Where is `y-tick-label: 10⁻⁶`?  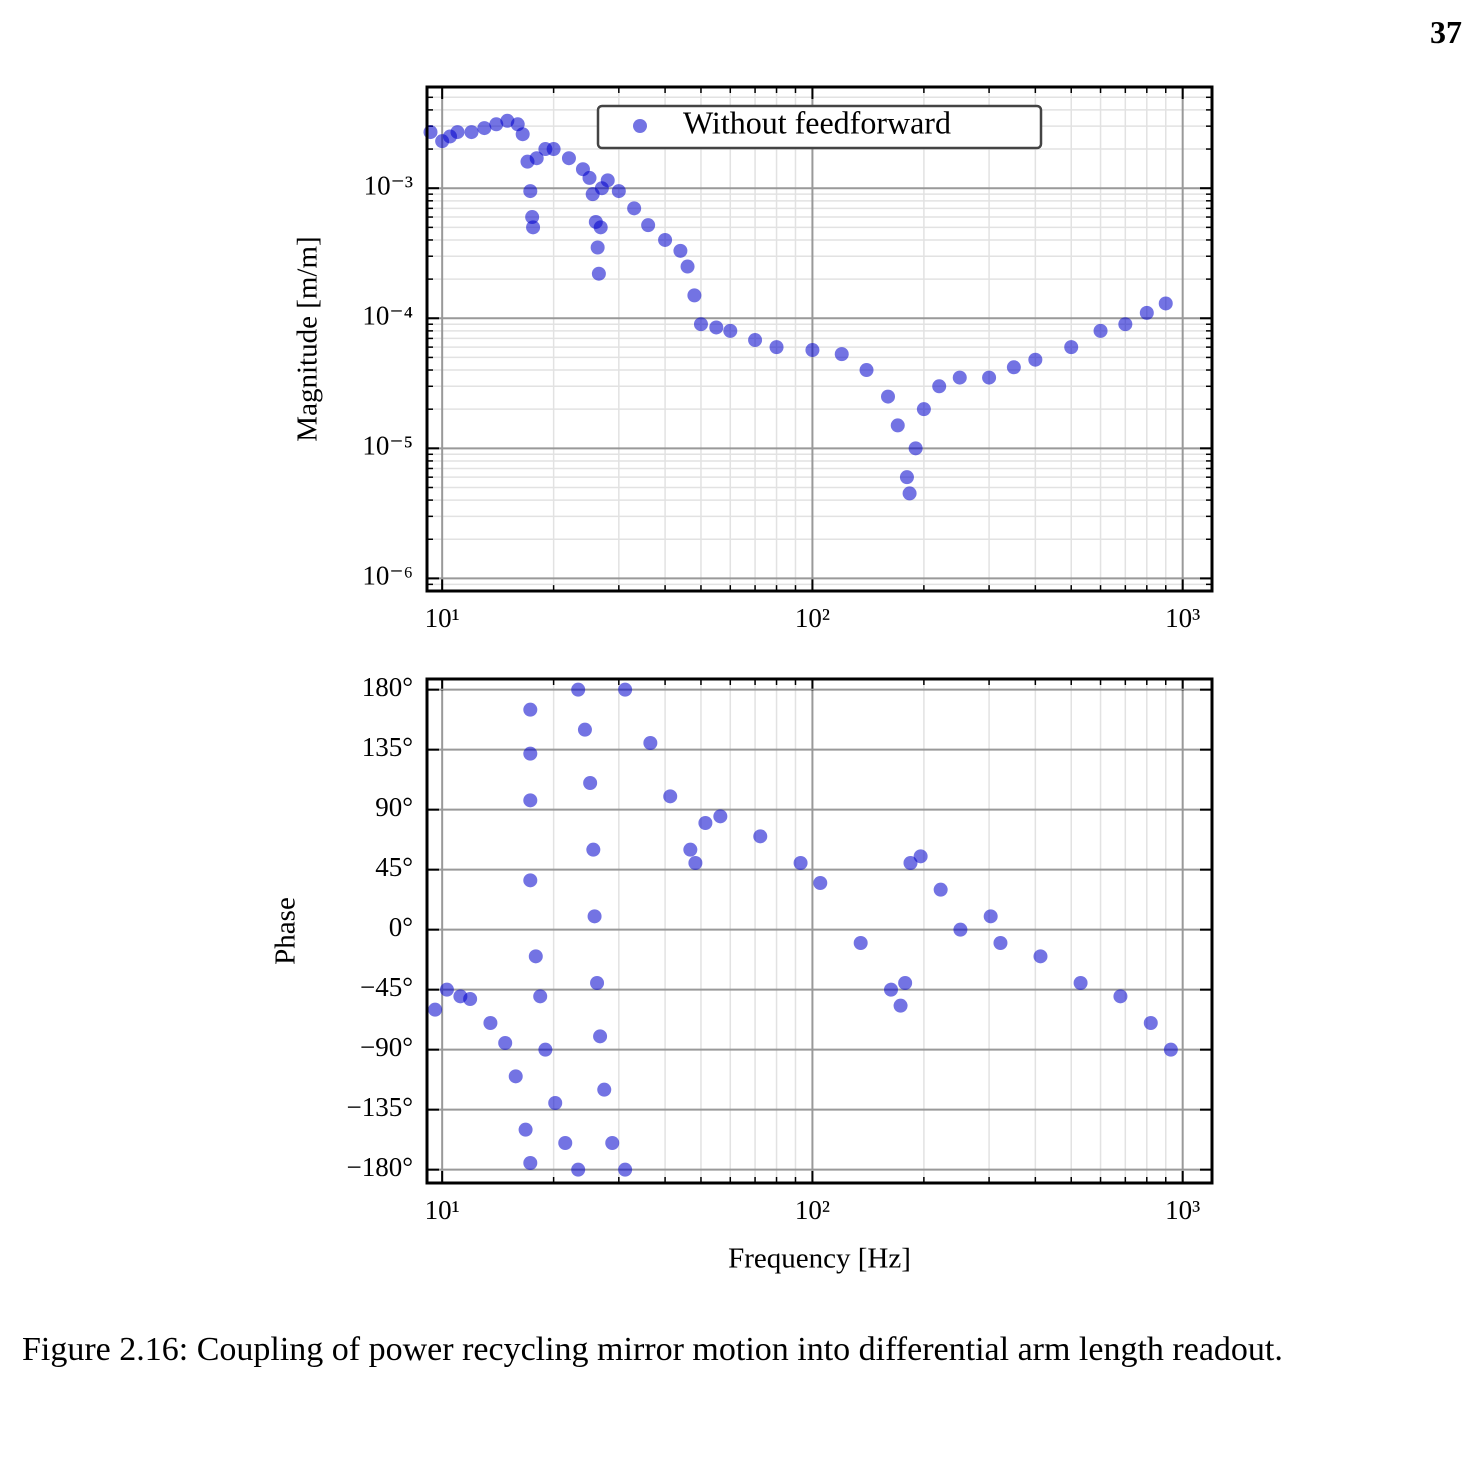 y-tick-label: 10⁻⁶ is located at coordinates (387, 576).